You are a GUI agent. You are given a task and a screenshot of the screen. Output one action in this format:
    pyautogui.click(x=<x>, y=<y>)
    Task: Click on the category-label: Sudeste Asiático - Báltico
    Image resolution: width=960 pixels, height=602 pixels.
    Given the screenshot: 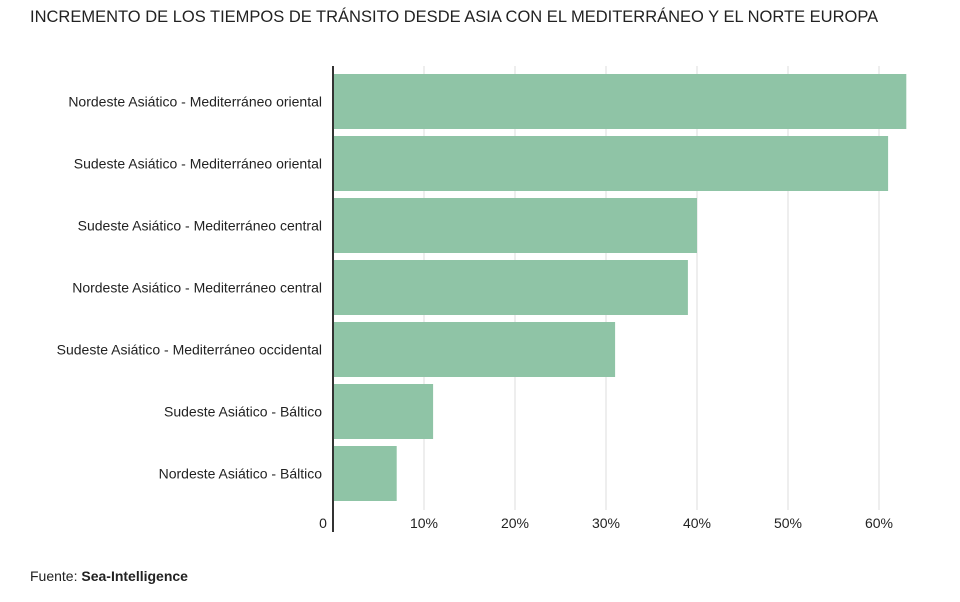 What is the action you would take?
    pyautogui.click(x=243, y=412)
    